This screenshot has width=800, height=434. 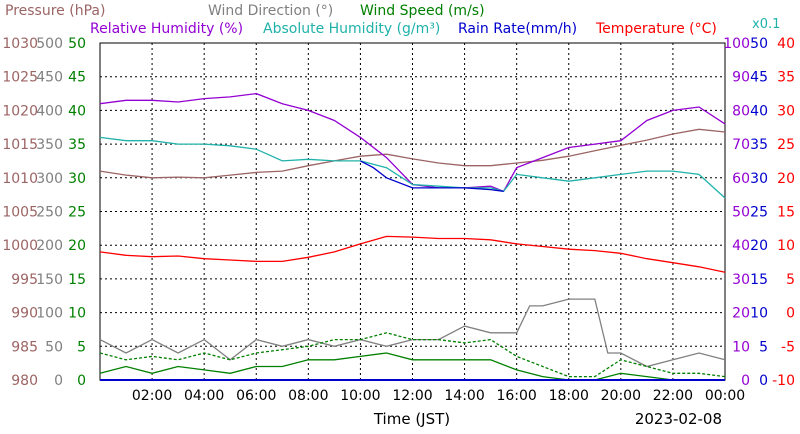 I want to click on wind-dir-tick-label: 500, so click(x=49, y=44).